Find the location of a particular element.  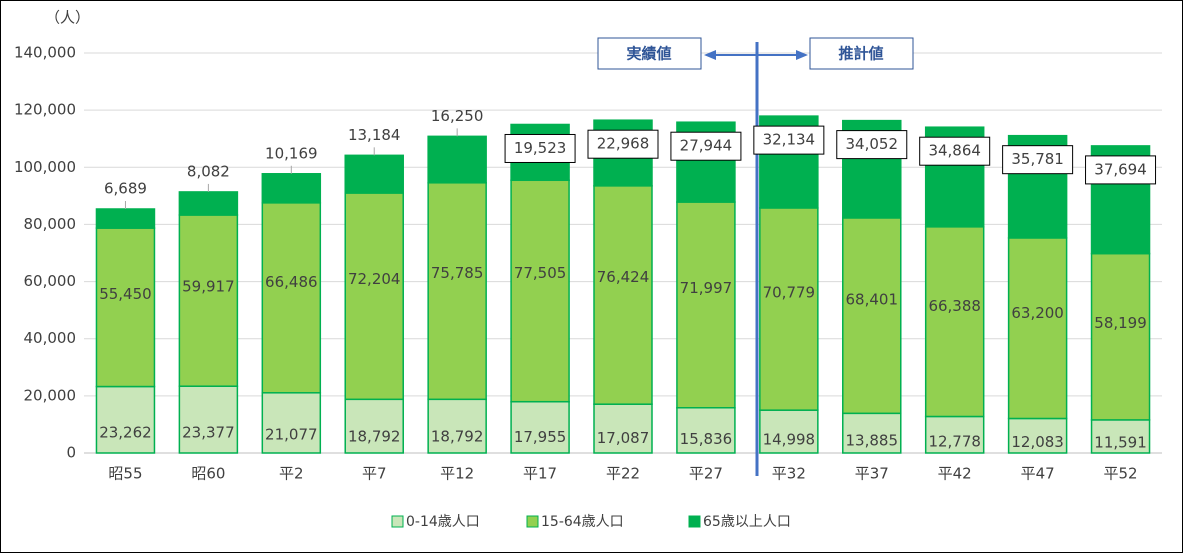

annotation-box is located at coordinates (861, 53).